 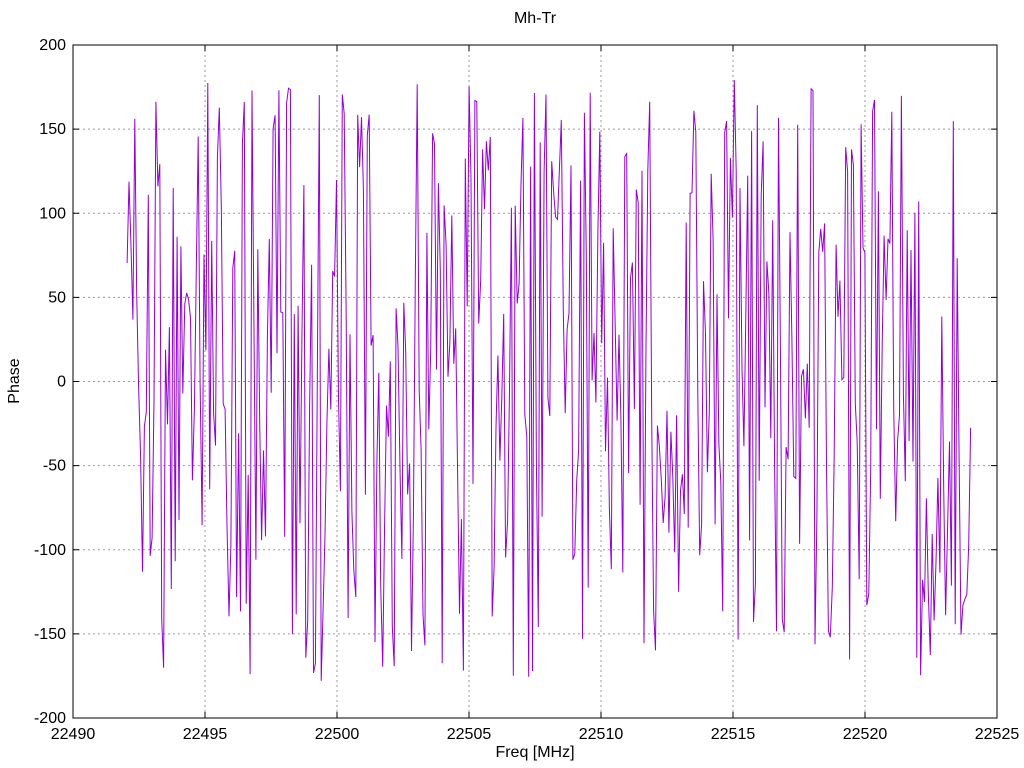 What do you see at coordinates (52, 213) in the screenshot?
I see `y-tick-label: 100` at bounding box center [52, 213].